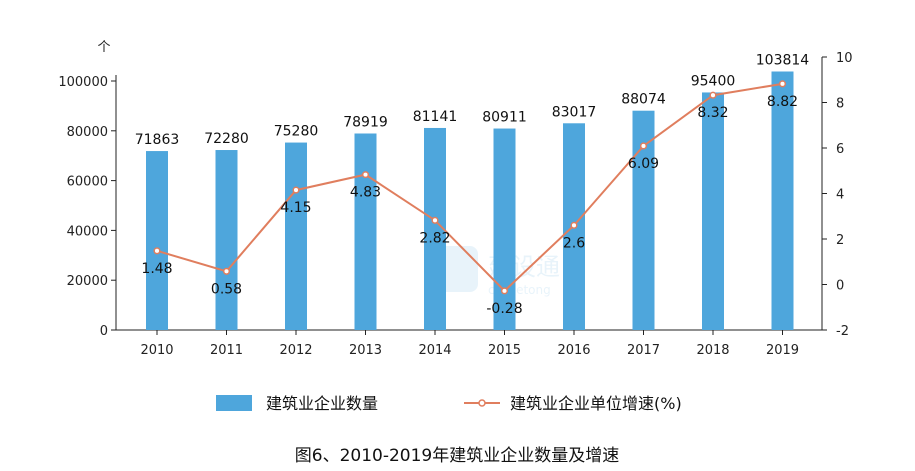 The height and width of the screenshot is (471, 915). Describe the element at coordinates (643, 350) in the screenshot. I see `x-tick-label: 2017` at that location.